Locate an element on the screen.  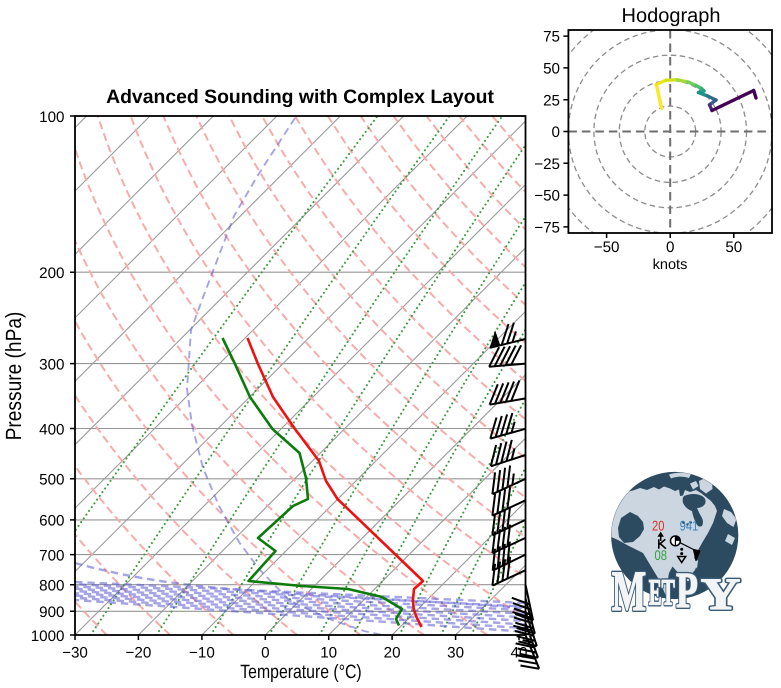
svg-text: M is located at coordinates (629, 591).